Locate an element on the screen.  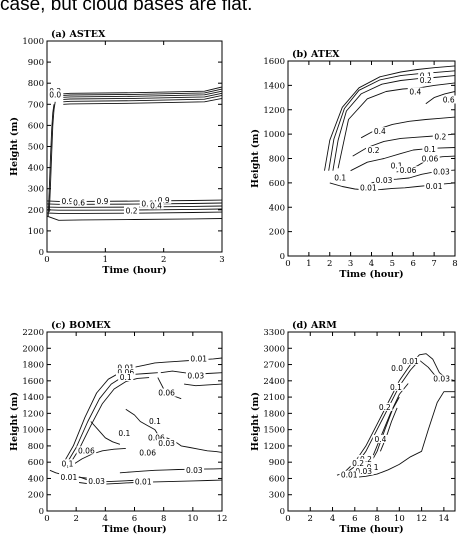
caption-fragment: case, but cloud bases are flat. is located at coordinates (126, 7).